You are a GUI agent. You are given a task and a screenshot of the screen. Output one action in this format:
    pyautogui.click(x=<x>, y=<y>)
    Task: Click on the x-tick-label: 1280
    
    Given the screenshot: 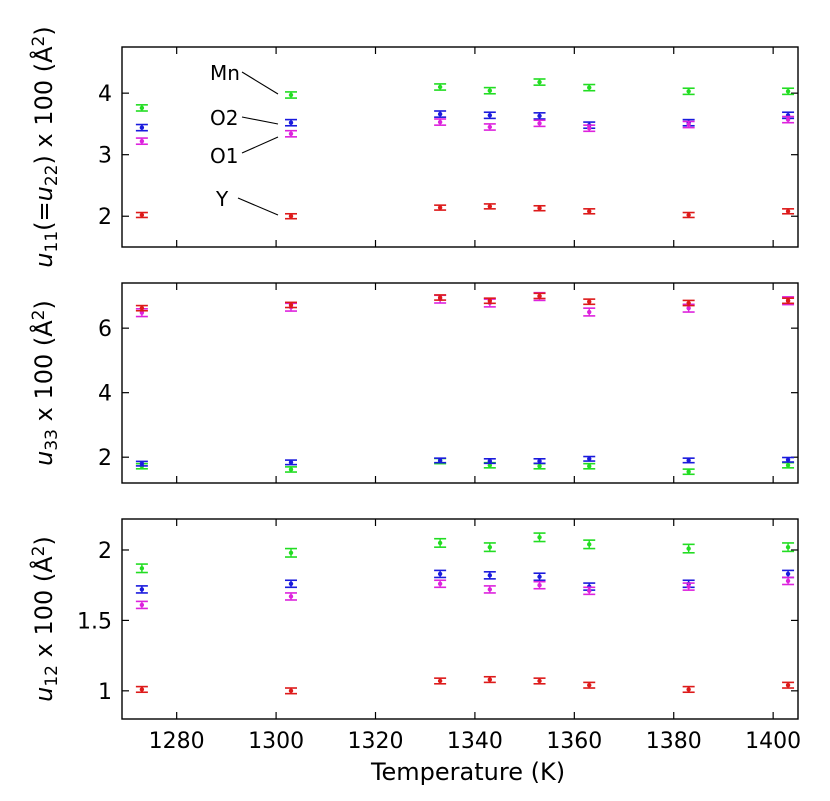 What is the action you would take?
    pyautogui.click(x=177, y=741)
    